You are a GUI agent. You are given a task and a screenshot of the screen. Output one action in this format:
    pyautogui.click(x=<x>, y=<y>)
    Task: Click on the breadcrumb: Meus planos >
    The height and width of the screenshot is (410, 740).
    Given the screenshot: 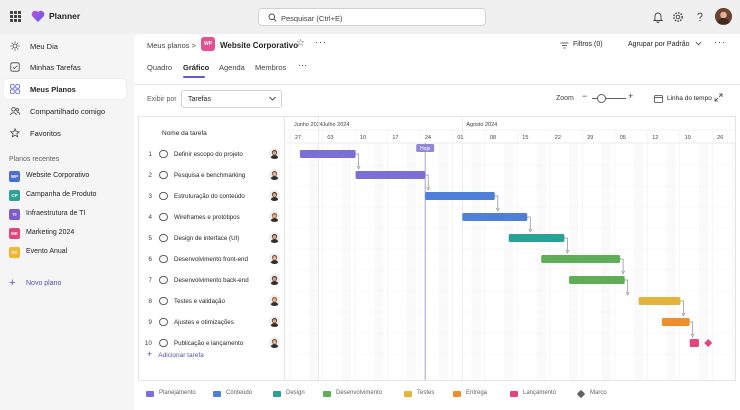 What is the action you would take?
    pyautogui.click(x=171, y=45)
    